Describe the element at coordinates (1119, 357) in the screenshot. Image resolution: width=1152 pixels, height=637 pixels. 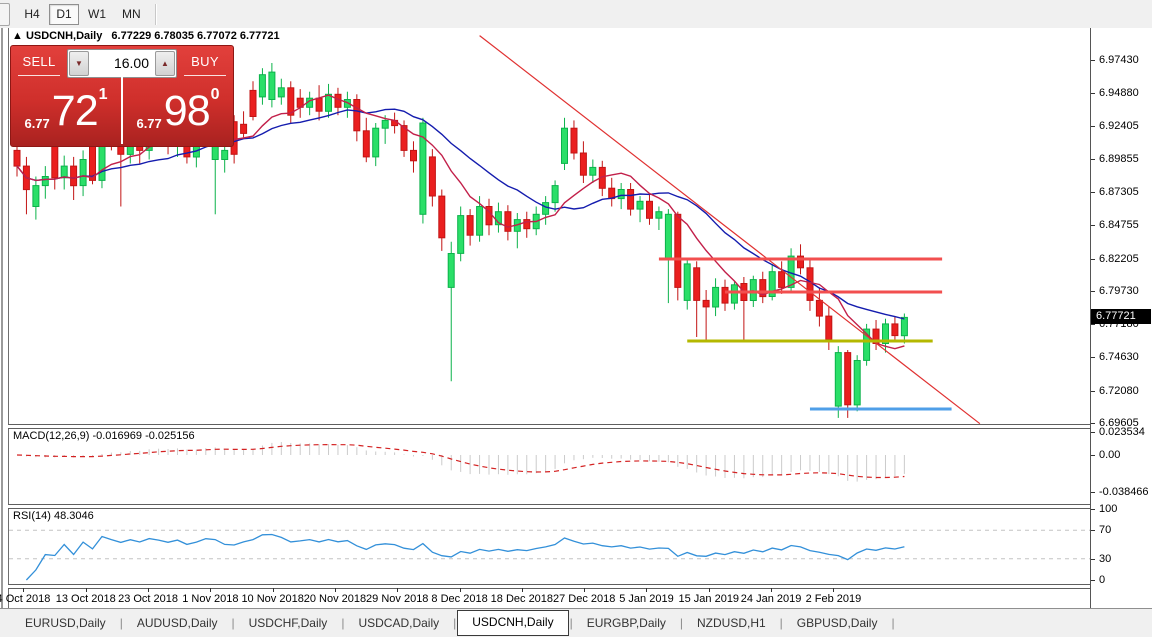
I see `axis-label: 6.74630` at that location.